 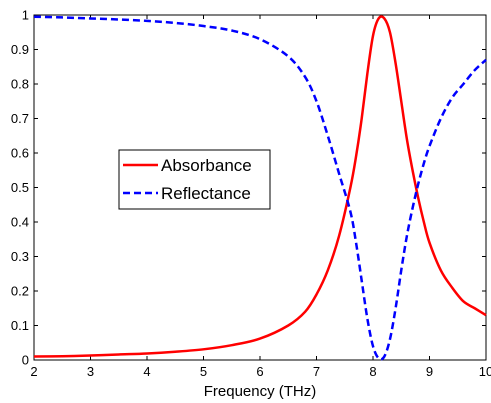 I want to click on y-tick-label: 0.2, so click(x=20, y=291).